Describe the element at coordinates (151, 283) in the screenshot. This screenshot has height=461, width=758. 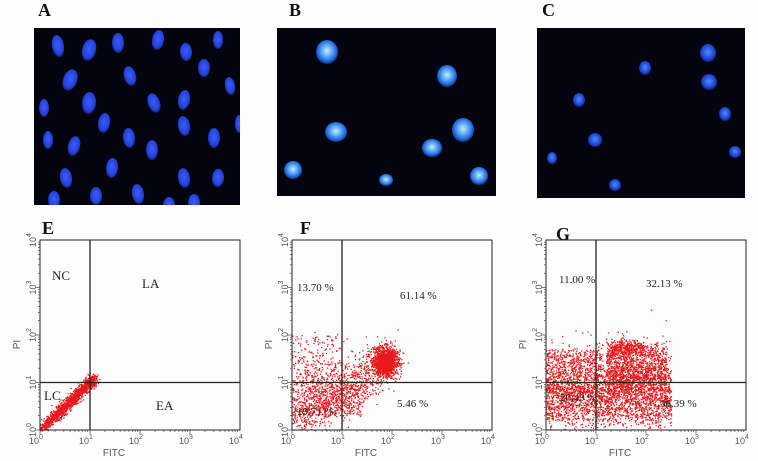
I see `quadrant-label-la: LA` at that location.